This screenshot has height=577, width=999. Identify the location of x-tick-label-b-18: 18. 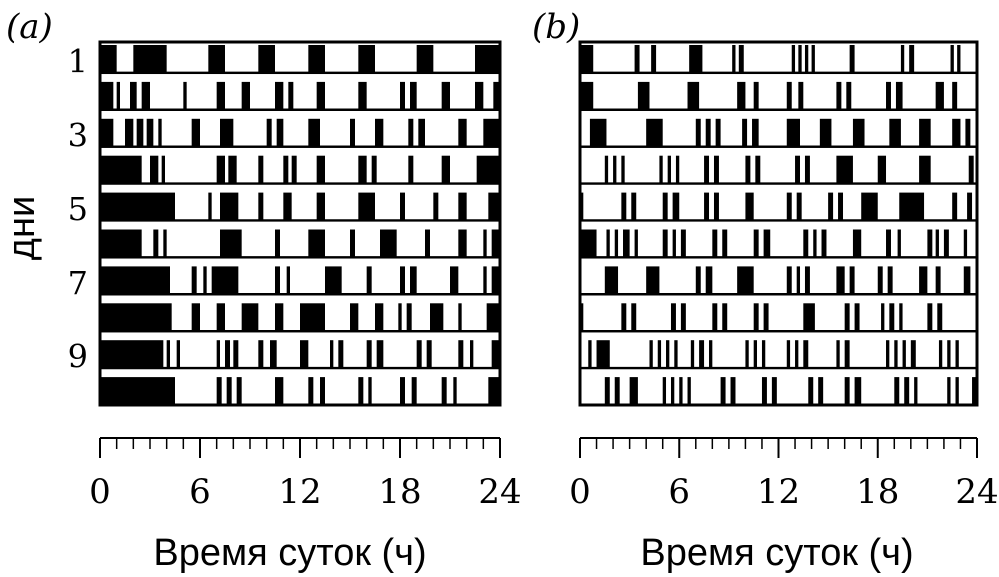
(877, 492).